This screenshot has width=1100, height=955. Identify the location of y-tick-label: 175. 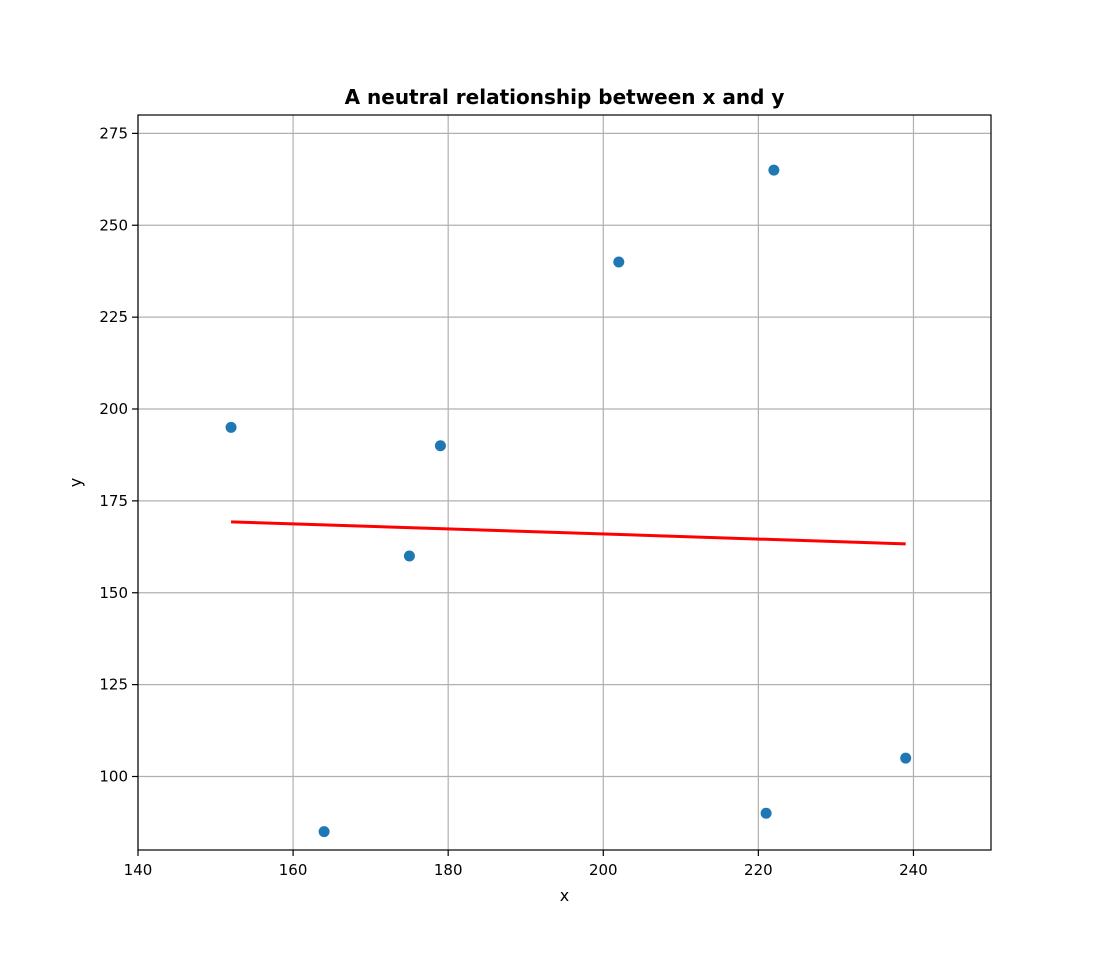
(113, 501).